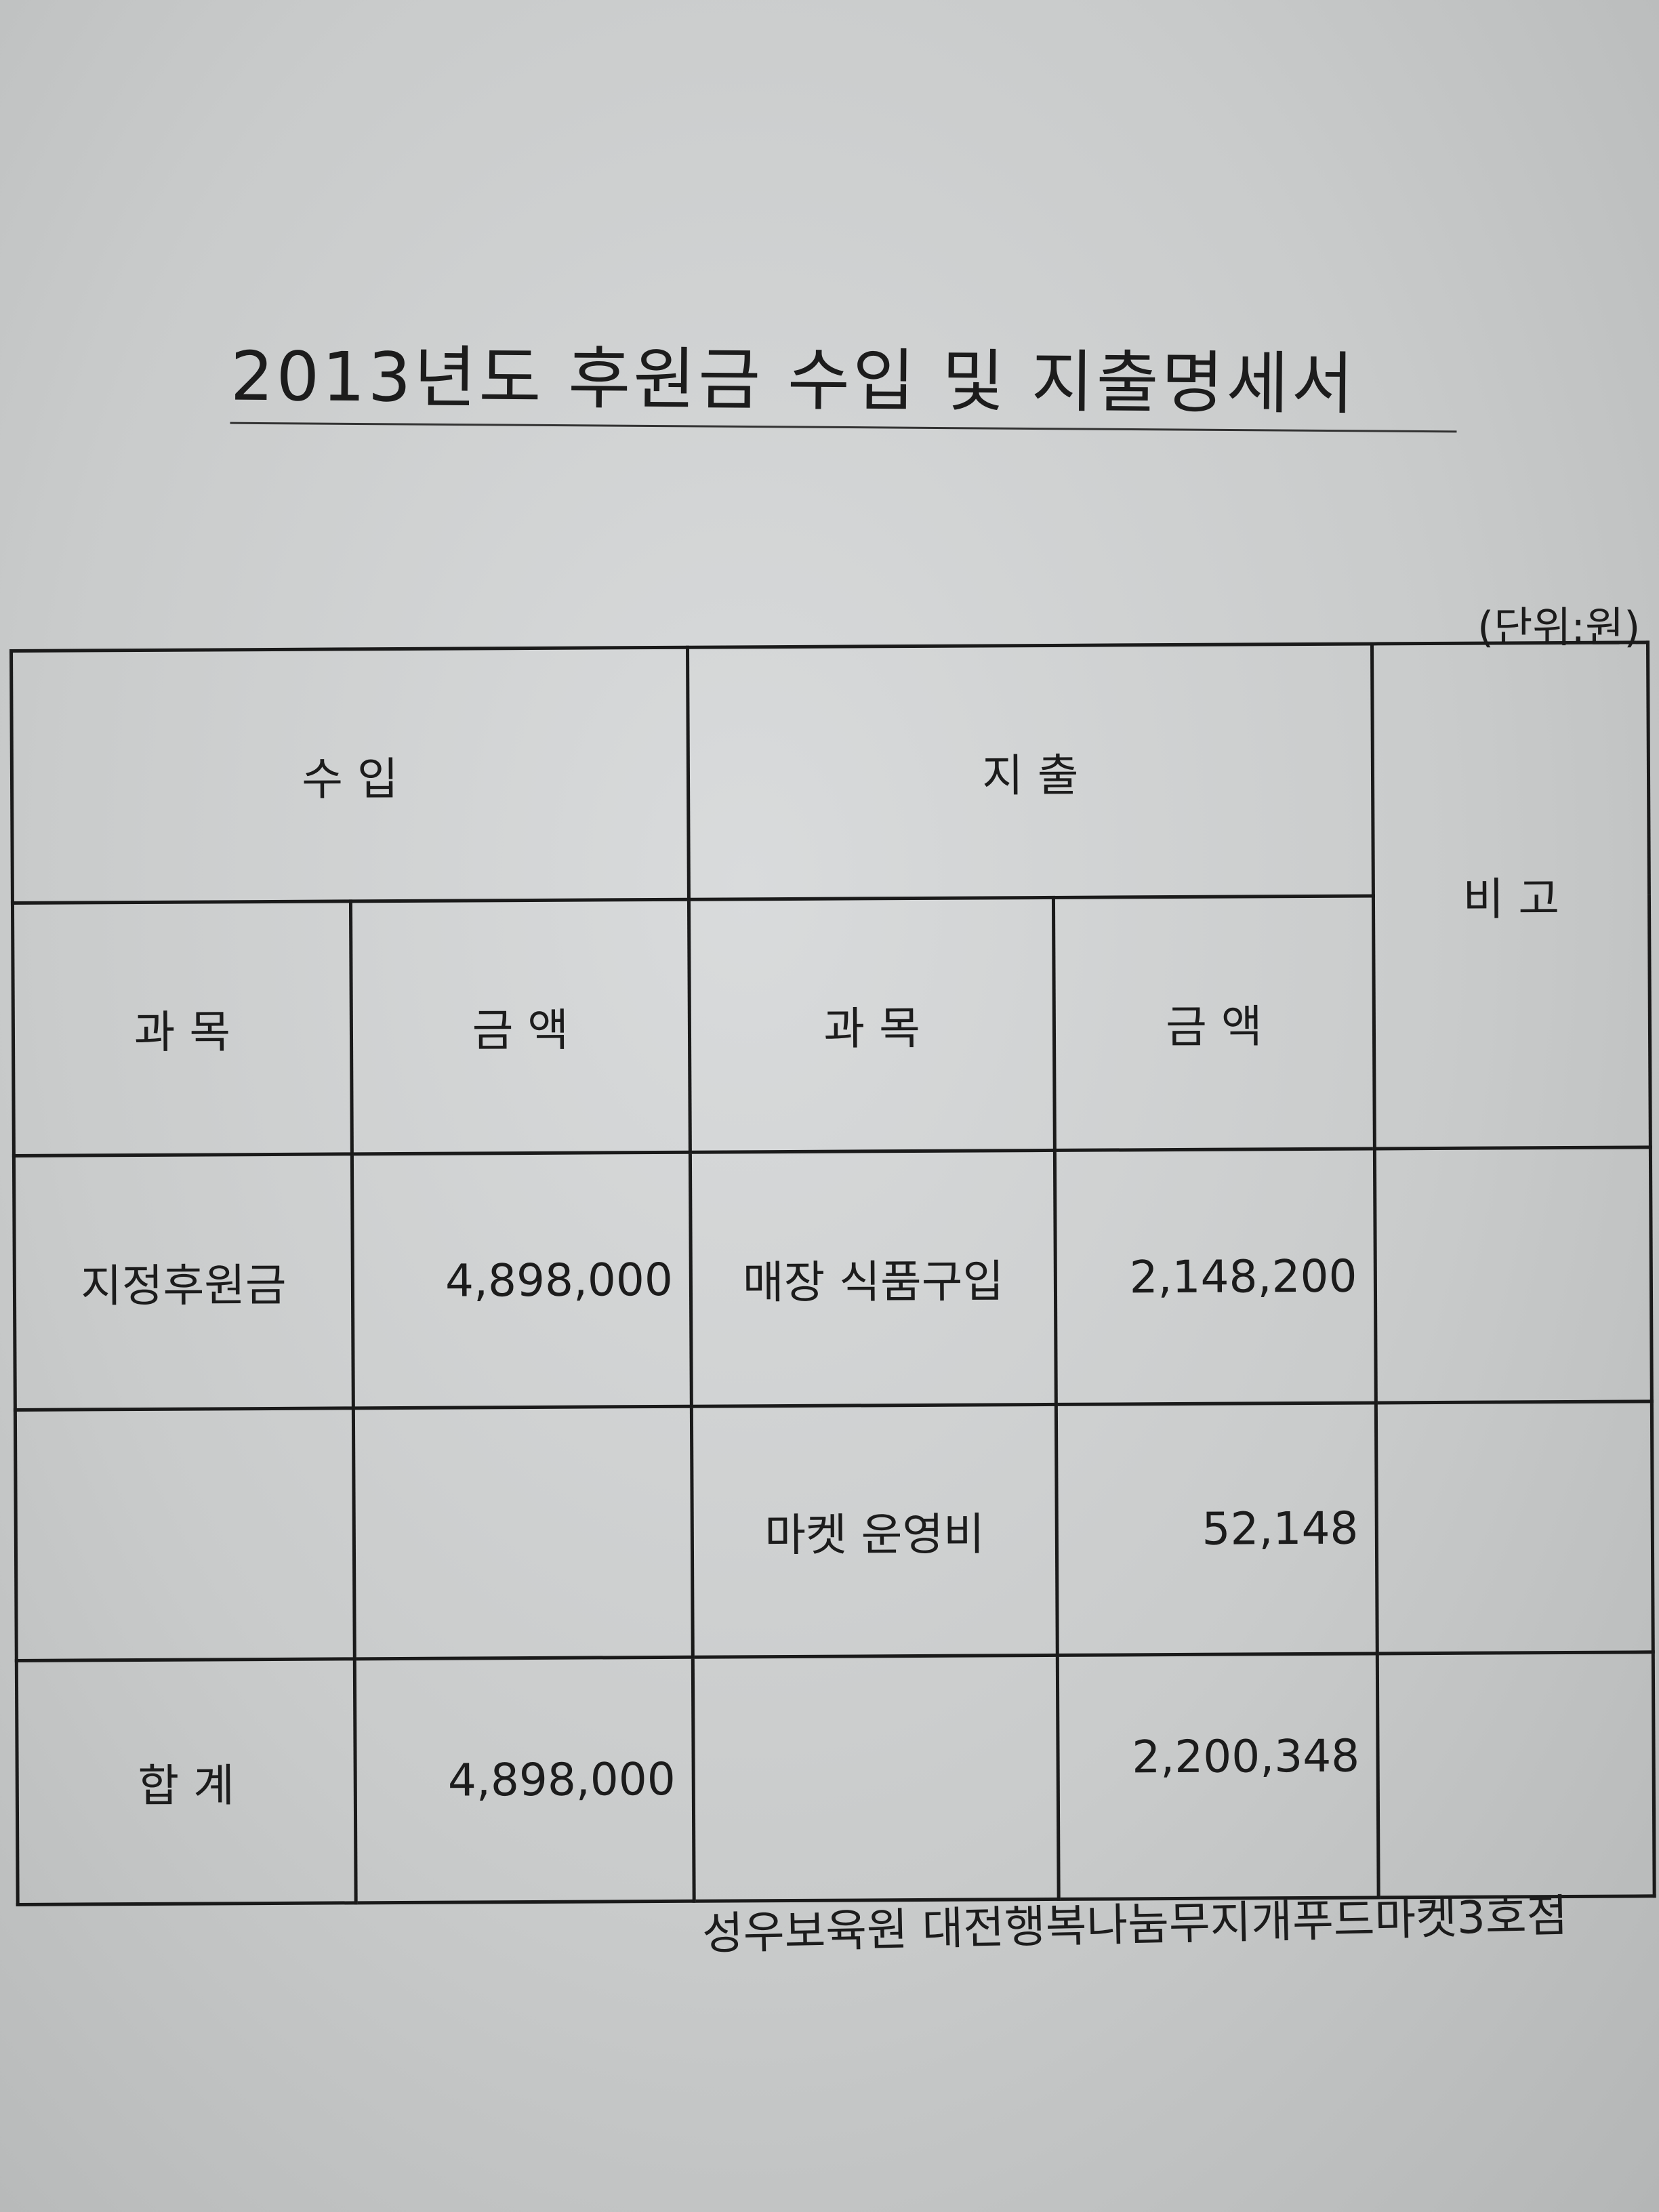  I want to click on income-header: 수 입, so click(350, 775).